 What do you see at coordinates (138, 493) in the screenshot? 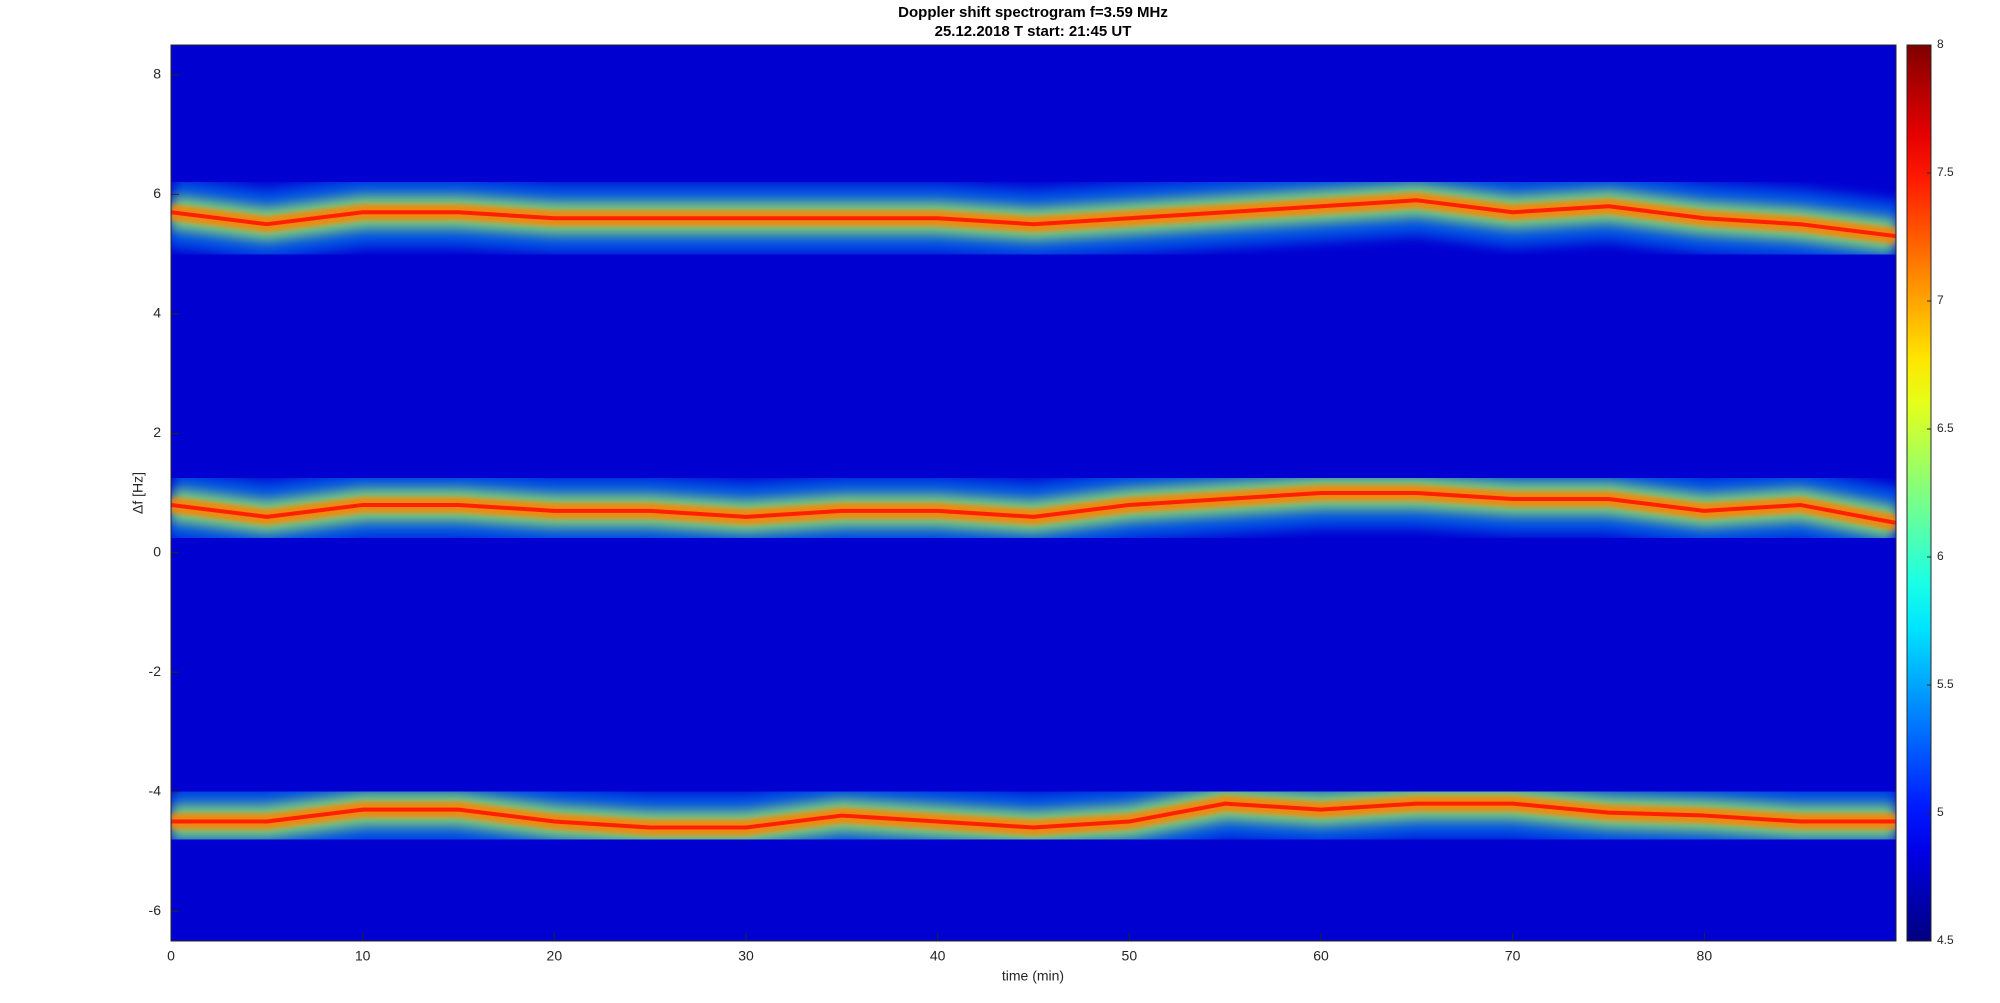
I see `y-axis-label: Δf [Hz]` at bounding box center [138, 493].